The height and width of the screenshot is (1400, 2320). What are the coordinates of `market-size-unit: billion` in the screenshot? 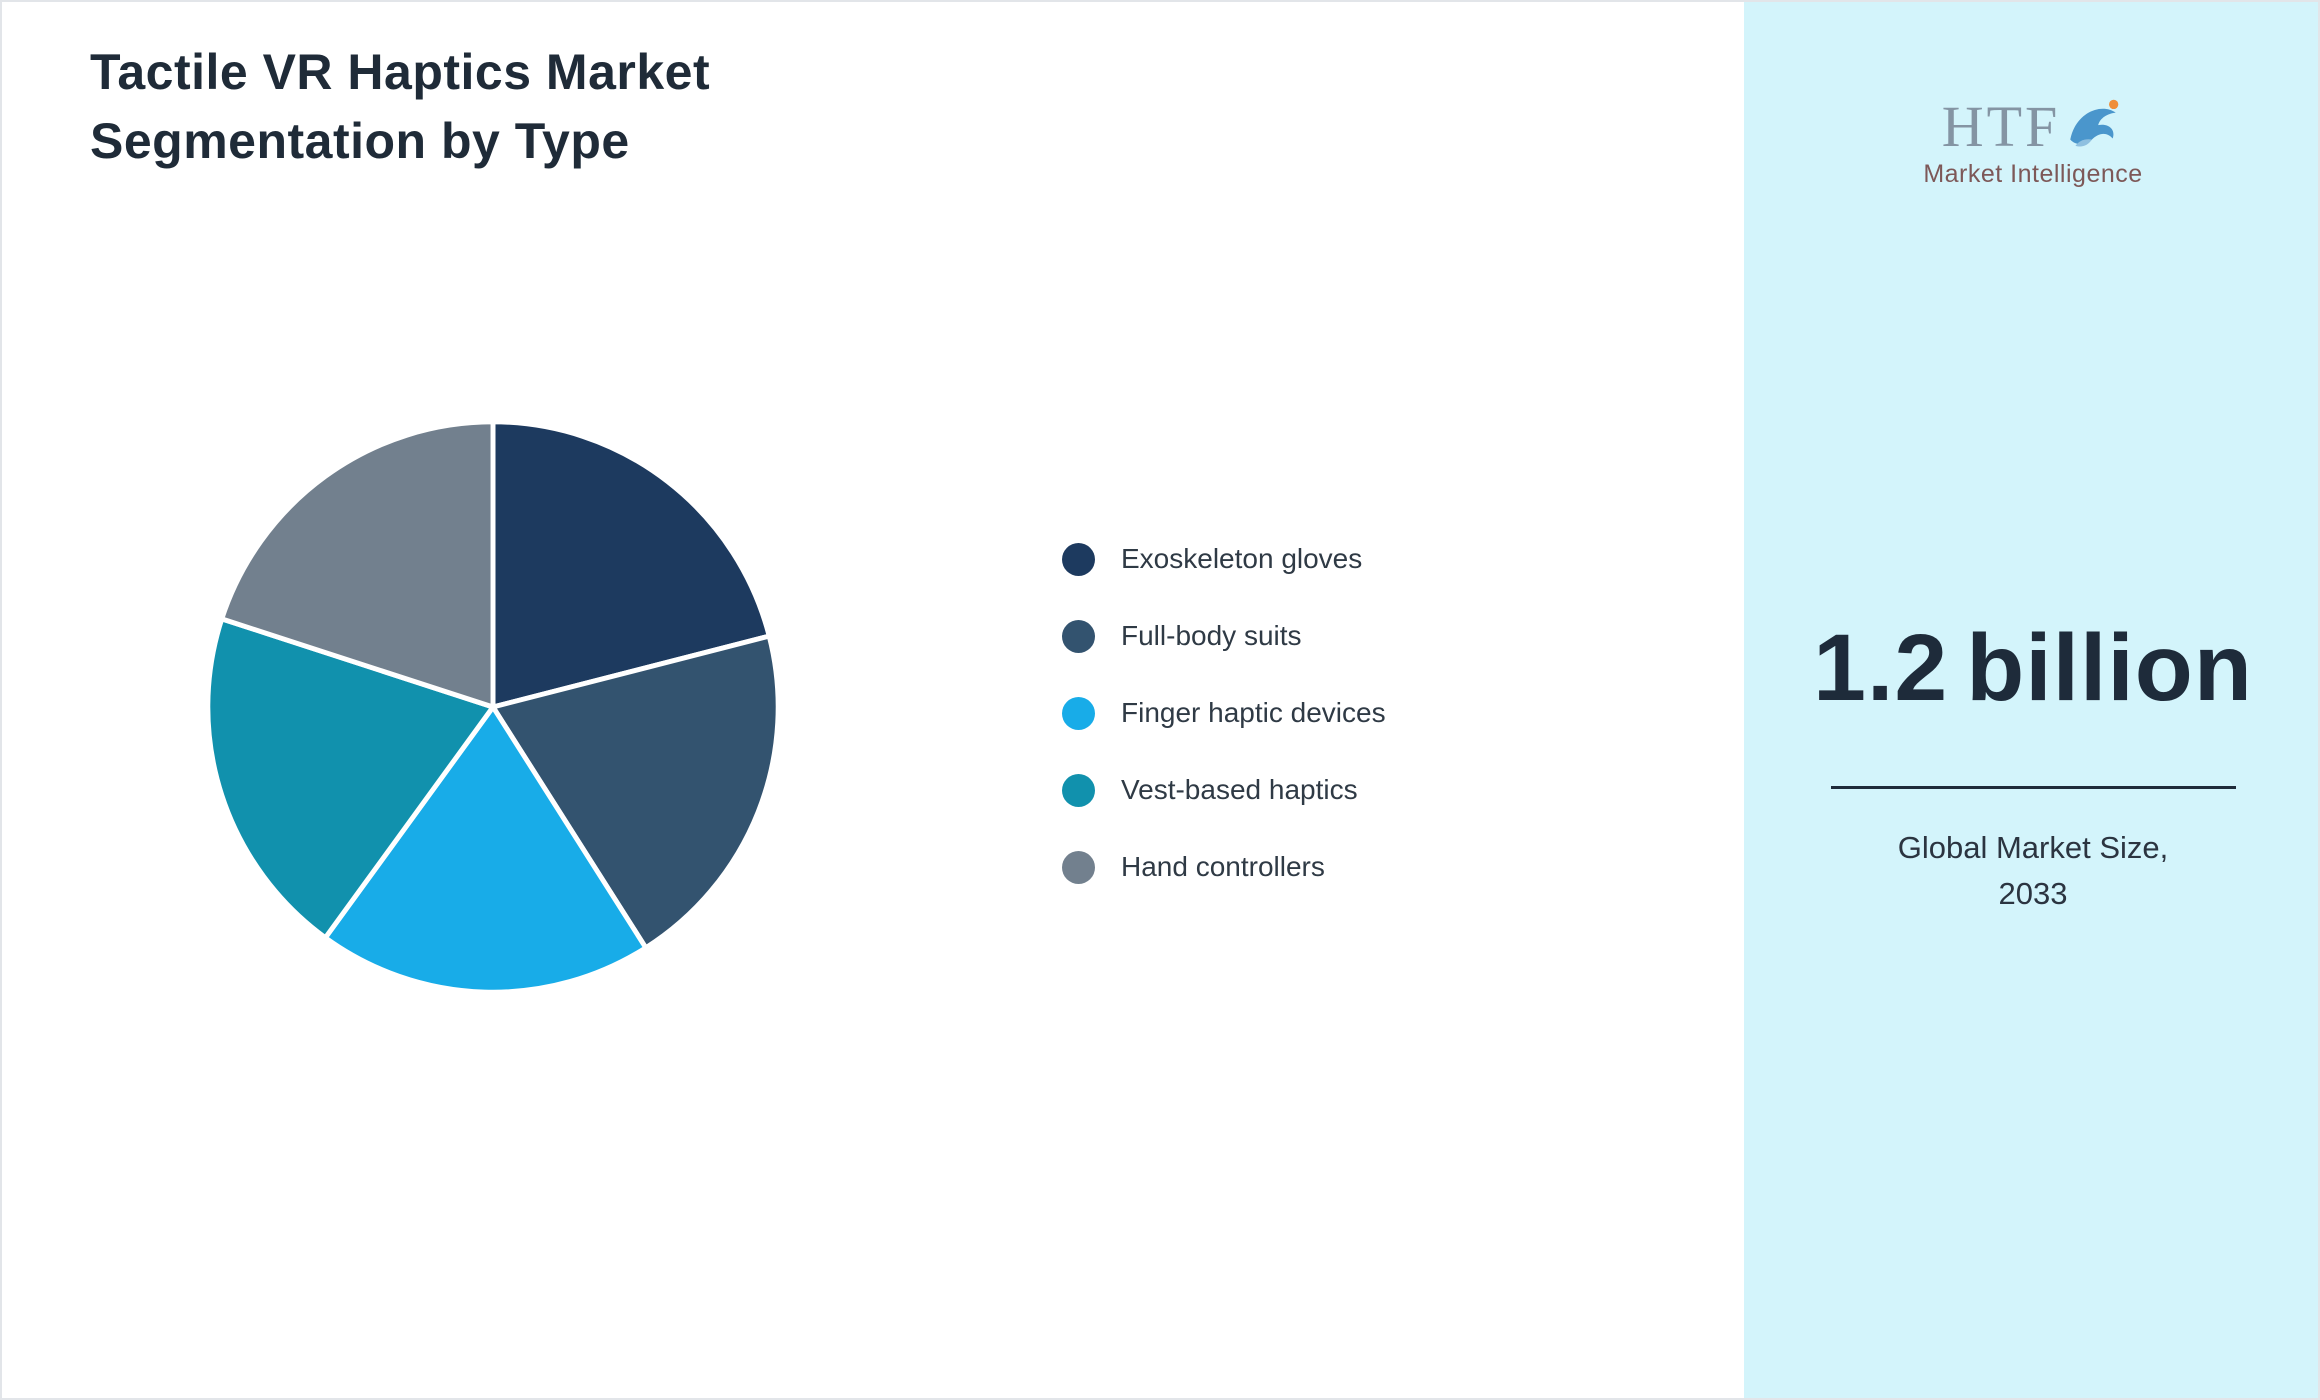 It's located at (2109, 668).